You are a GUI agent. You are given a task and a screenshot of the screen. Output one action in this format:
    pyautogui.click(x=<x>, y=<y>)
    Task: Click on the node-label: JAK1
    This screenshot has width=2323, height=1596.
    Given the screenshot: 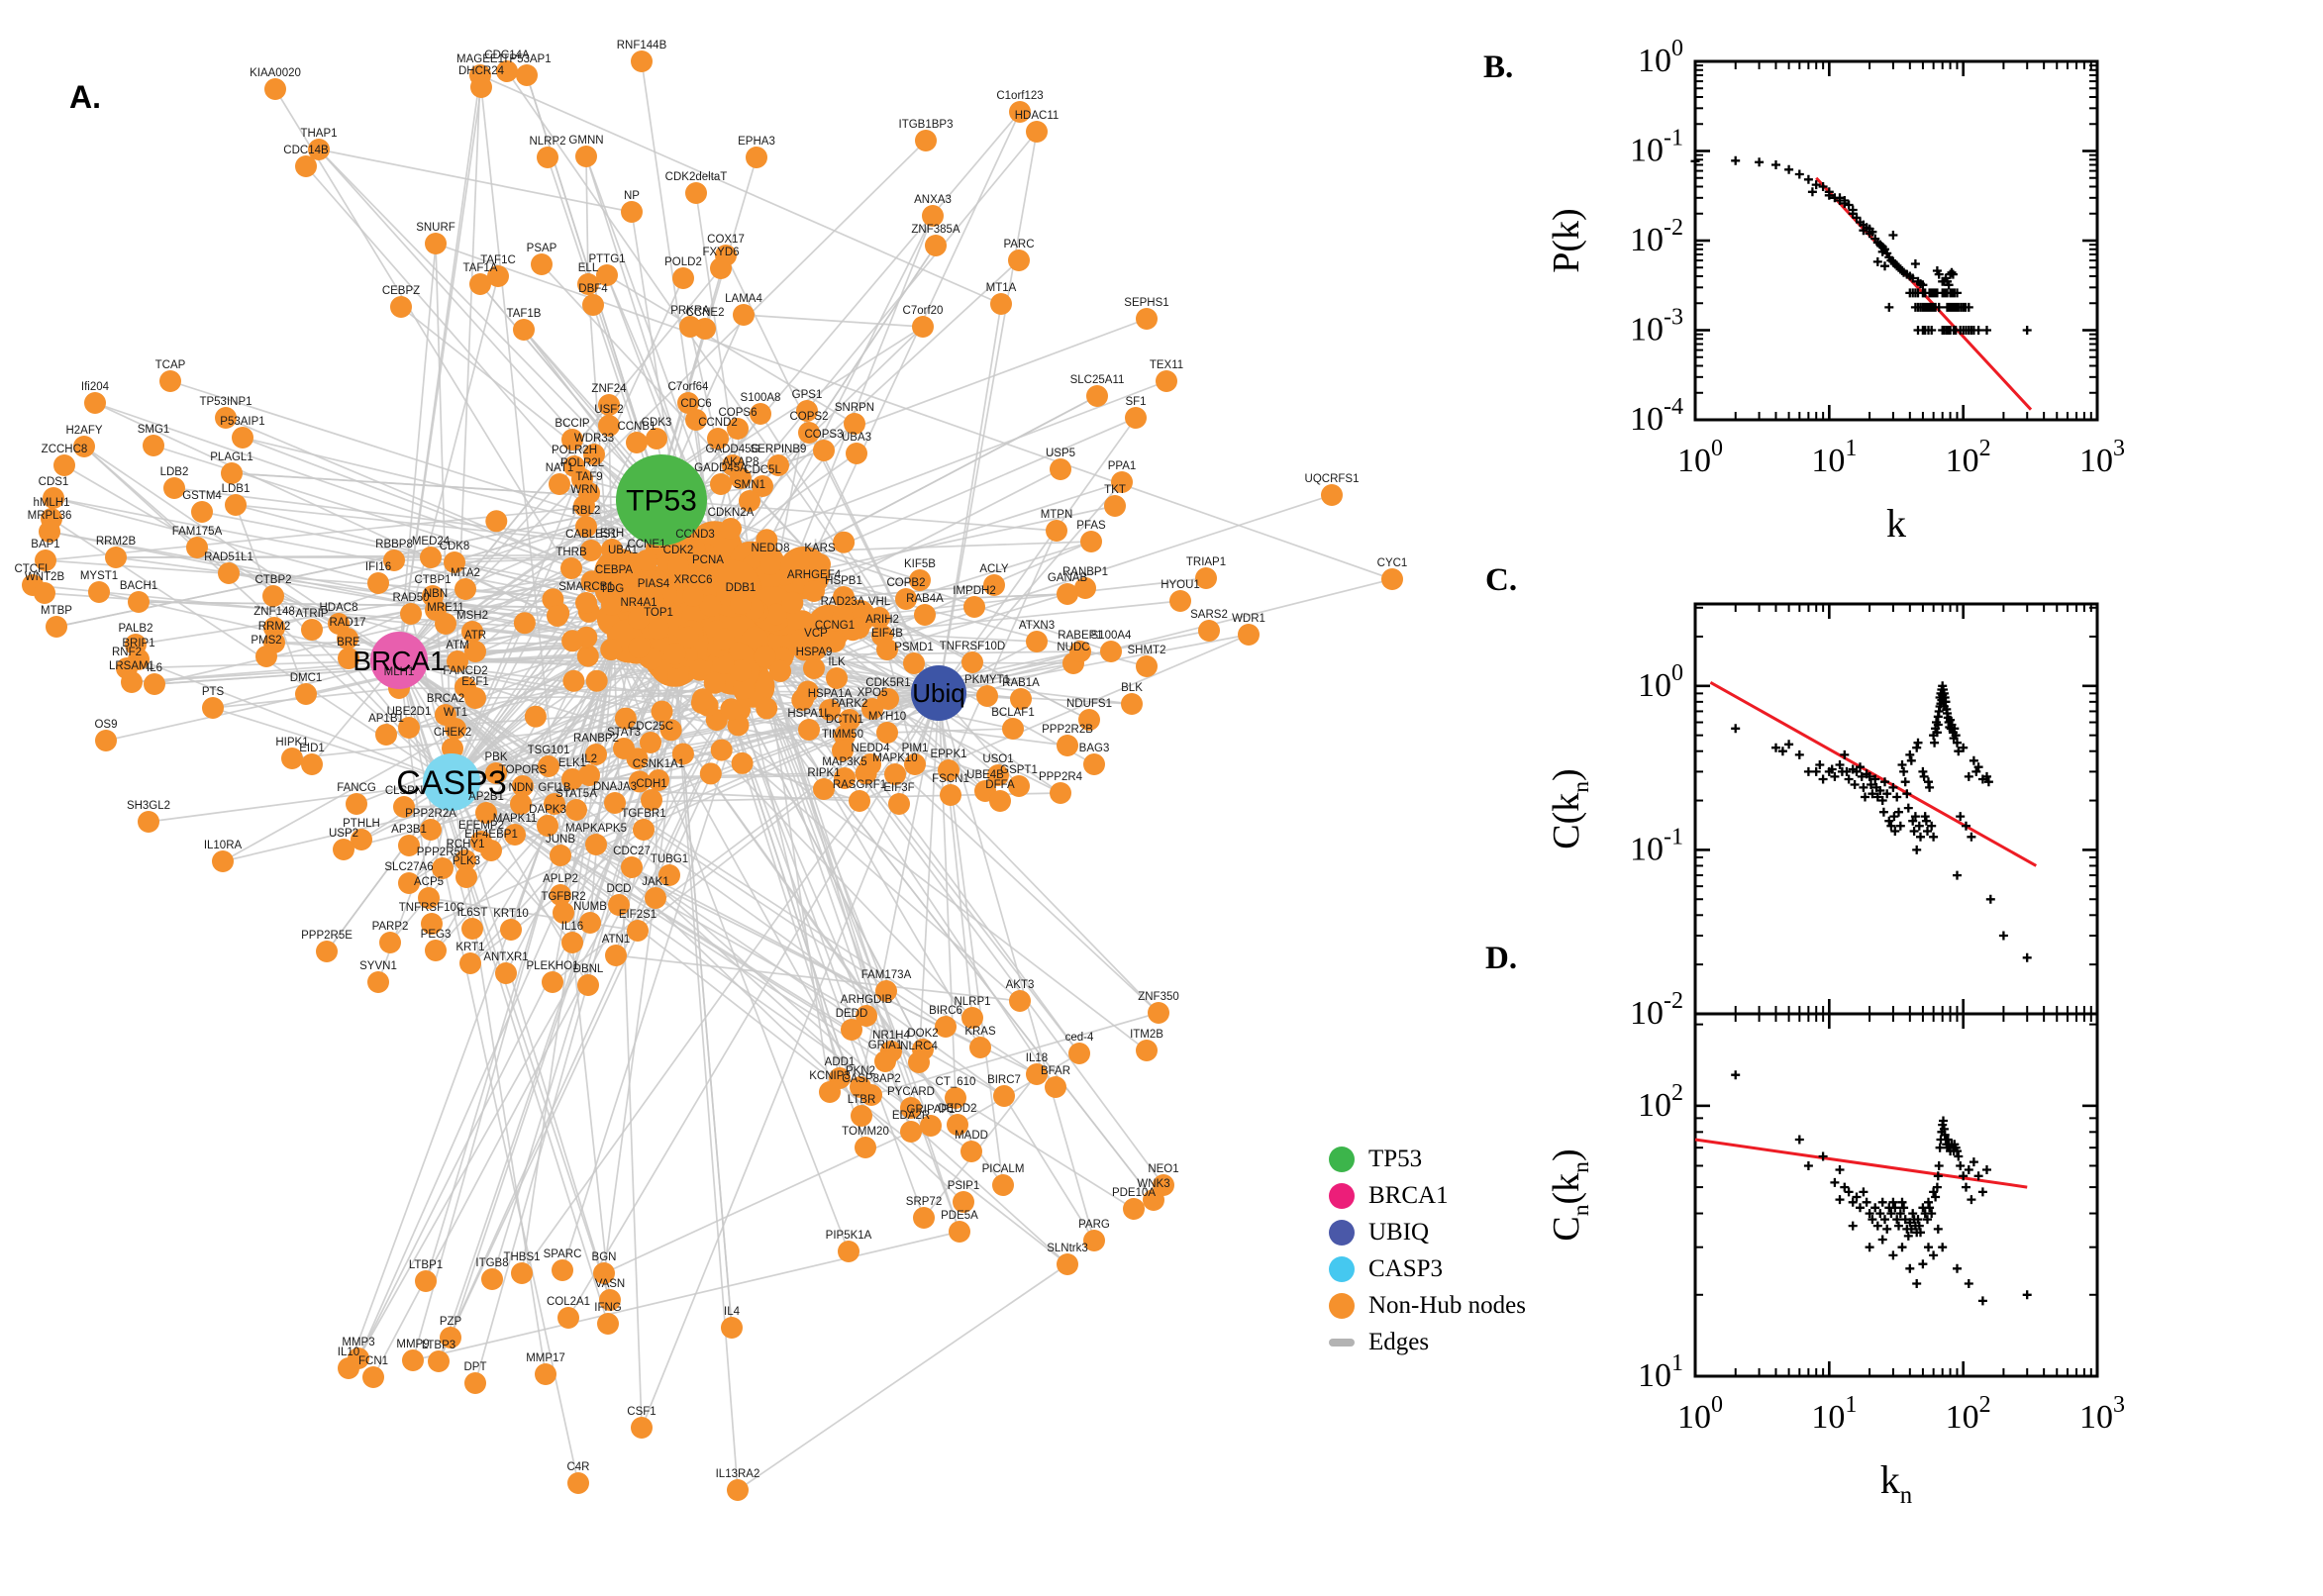 What is the action you would take?
    pyautogui.click(x=655, y=882)
    